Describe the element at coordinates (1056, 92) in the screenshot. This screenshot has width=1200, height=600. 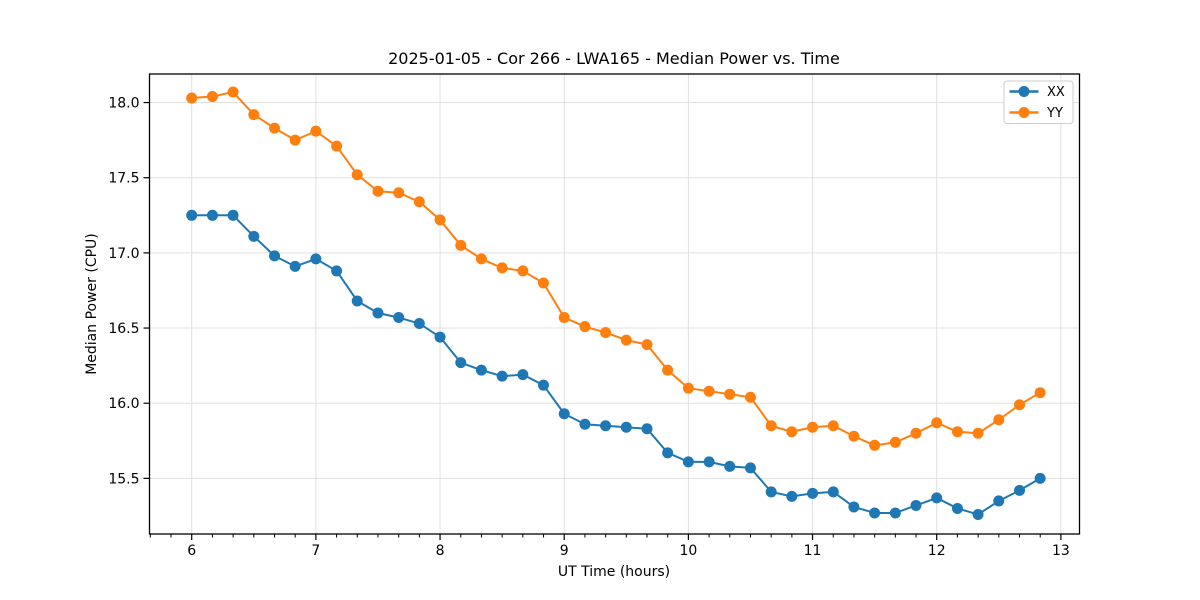
I see `legend-label-xx: XX` at that location.